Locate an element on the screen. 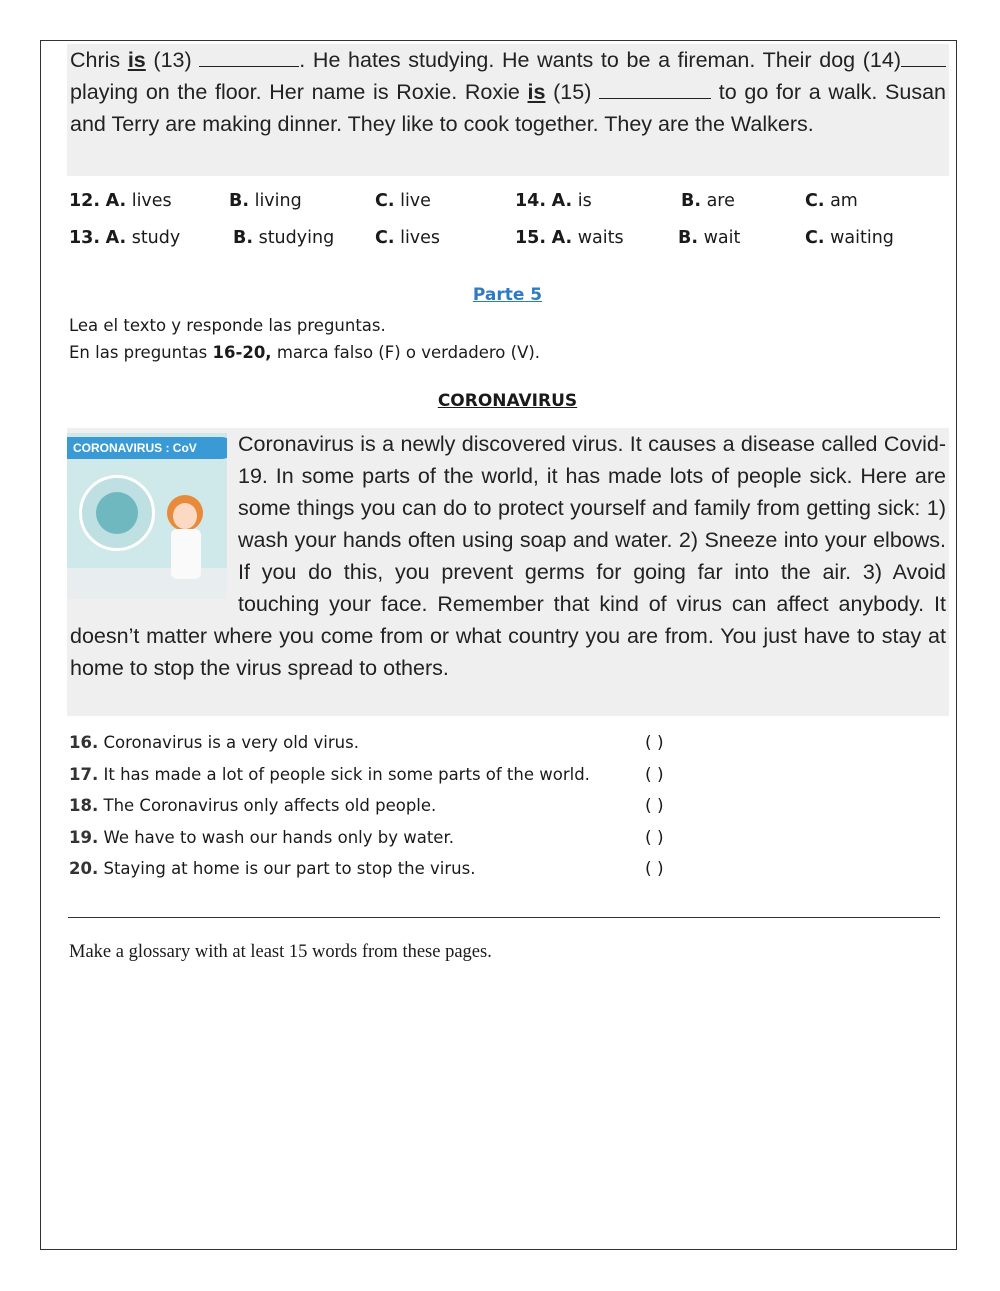 This screenshot has height=1291, width=1000. instruction-1: Lea el texto y responde las preguntas. is located at coordinates (227, 325).